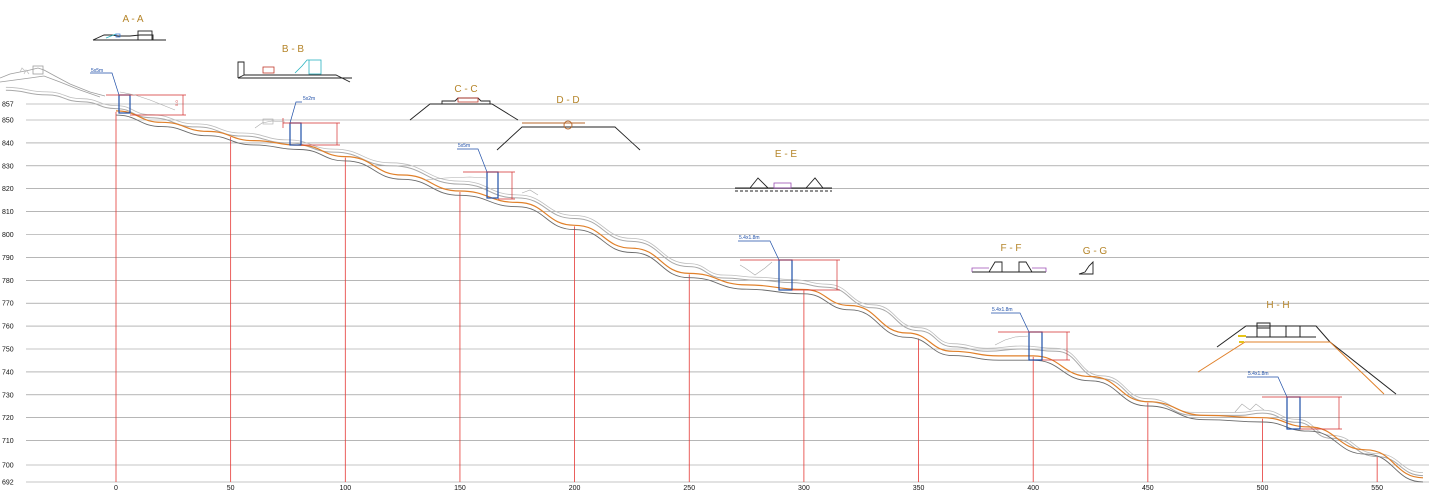  Describe the element at coordinates (8, 258) in the screenshot. I see `y-tick-label: 790` at that location.